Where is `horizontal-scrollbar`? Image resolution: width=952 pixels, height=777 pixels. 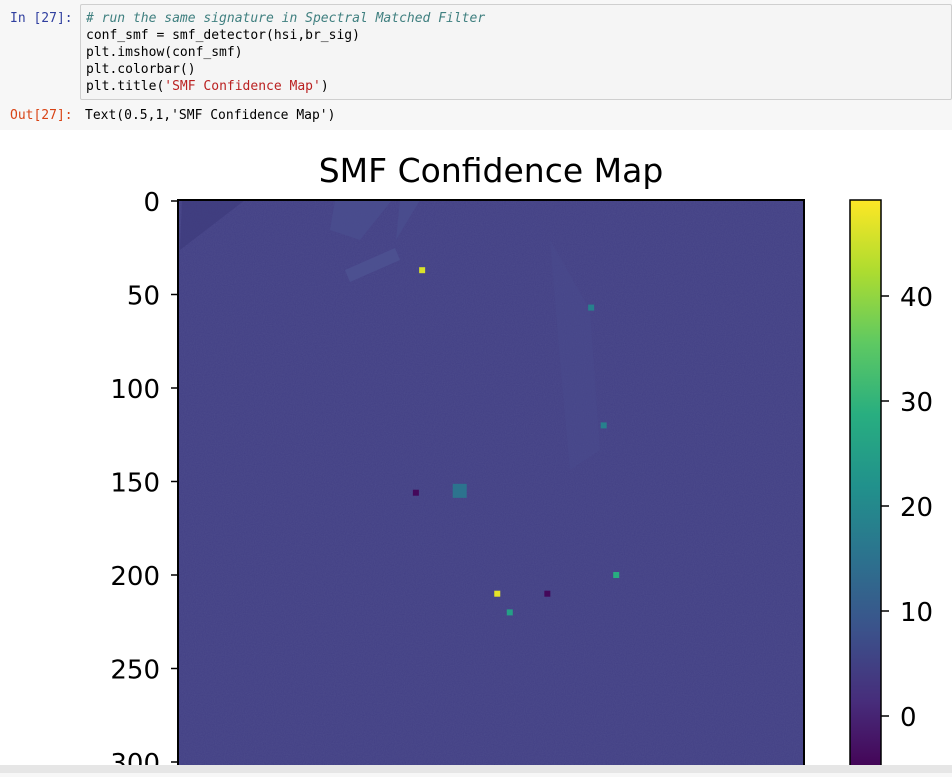 horizontal-scrollbar is located at coordinates (476, 769).